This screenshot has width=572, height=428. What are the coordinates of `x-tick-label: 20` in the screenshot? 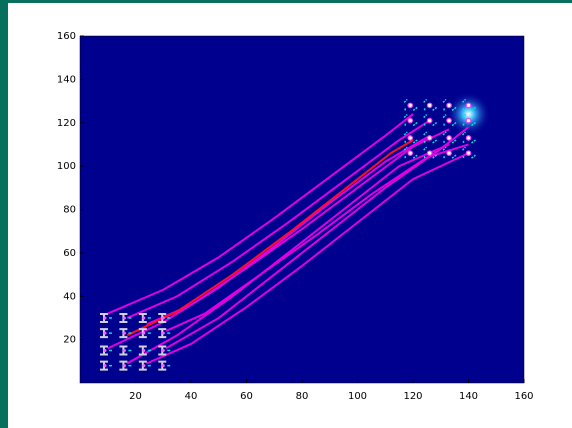 It's located at (135, 396).